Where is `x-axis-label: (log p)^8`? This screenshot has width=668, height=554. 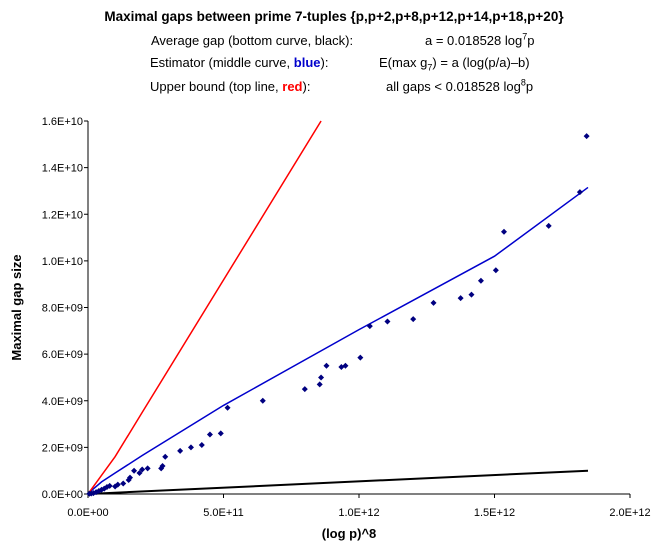
x-axis-label: (log p)^8 is located at coordinates (349, 533).